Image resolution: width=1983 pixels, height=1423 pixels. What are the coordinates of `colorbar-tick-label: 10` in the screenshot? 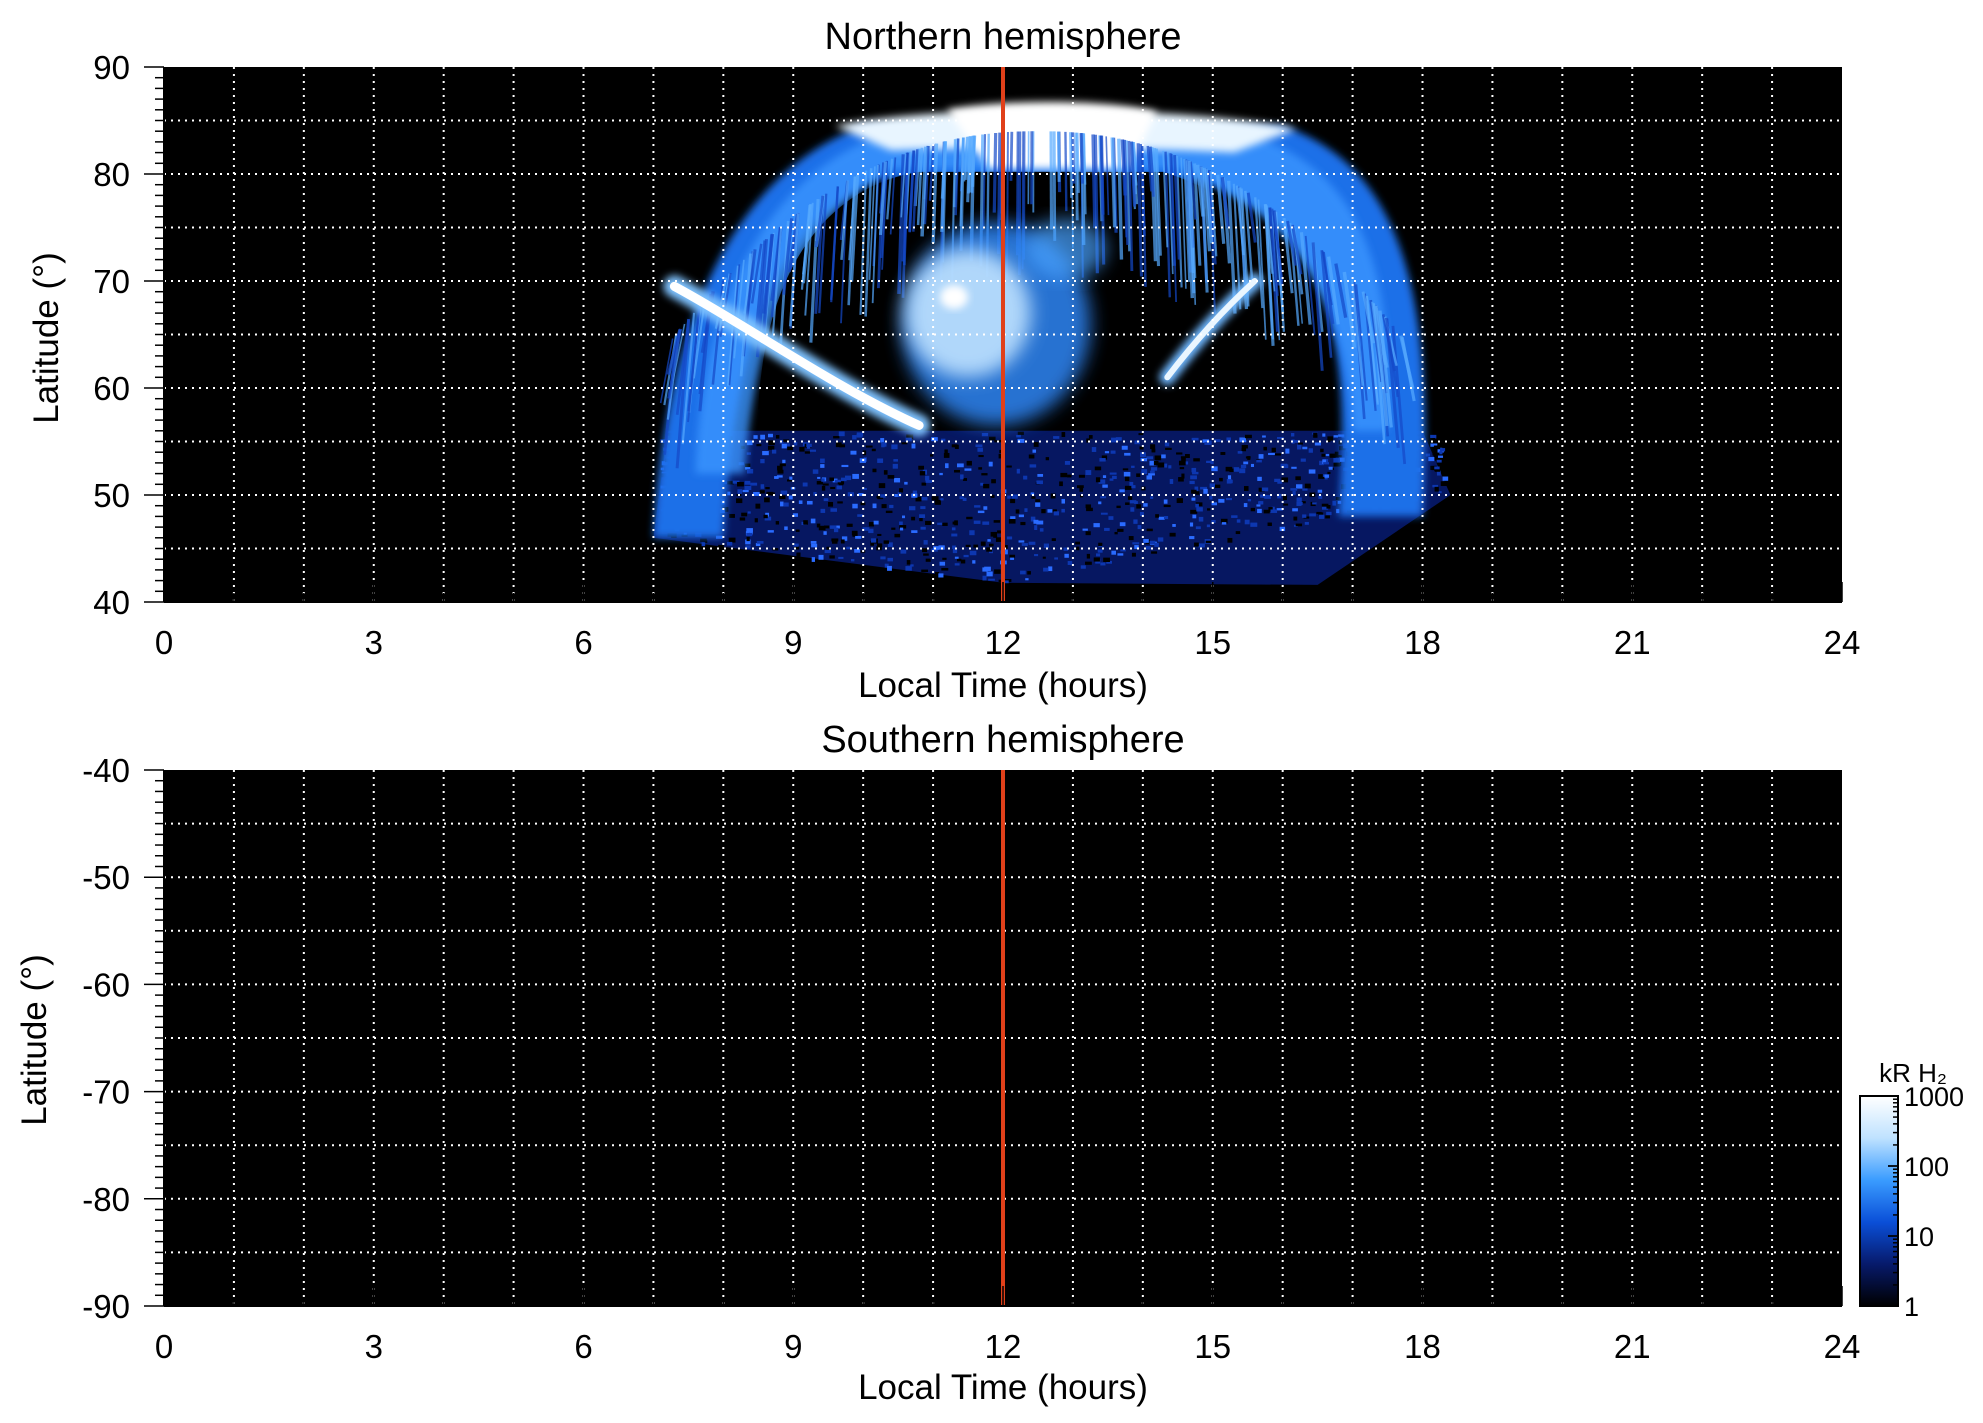 It's located at (1919, 1237).